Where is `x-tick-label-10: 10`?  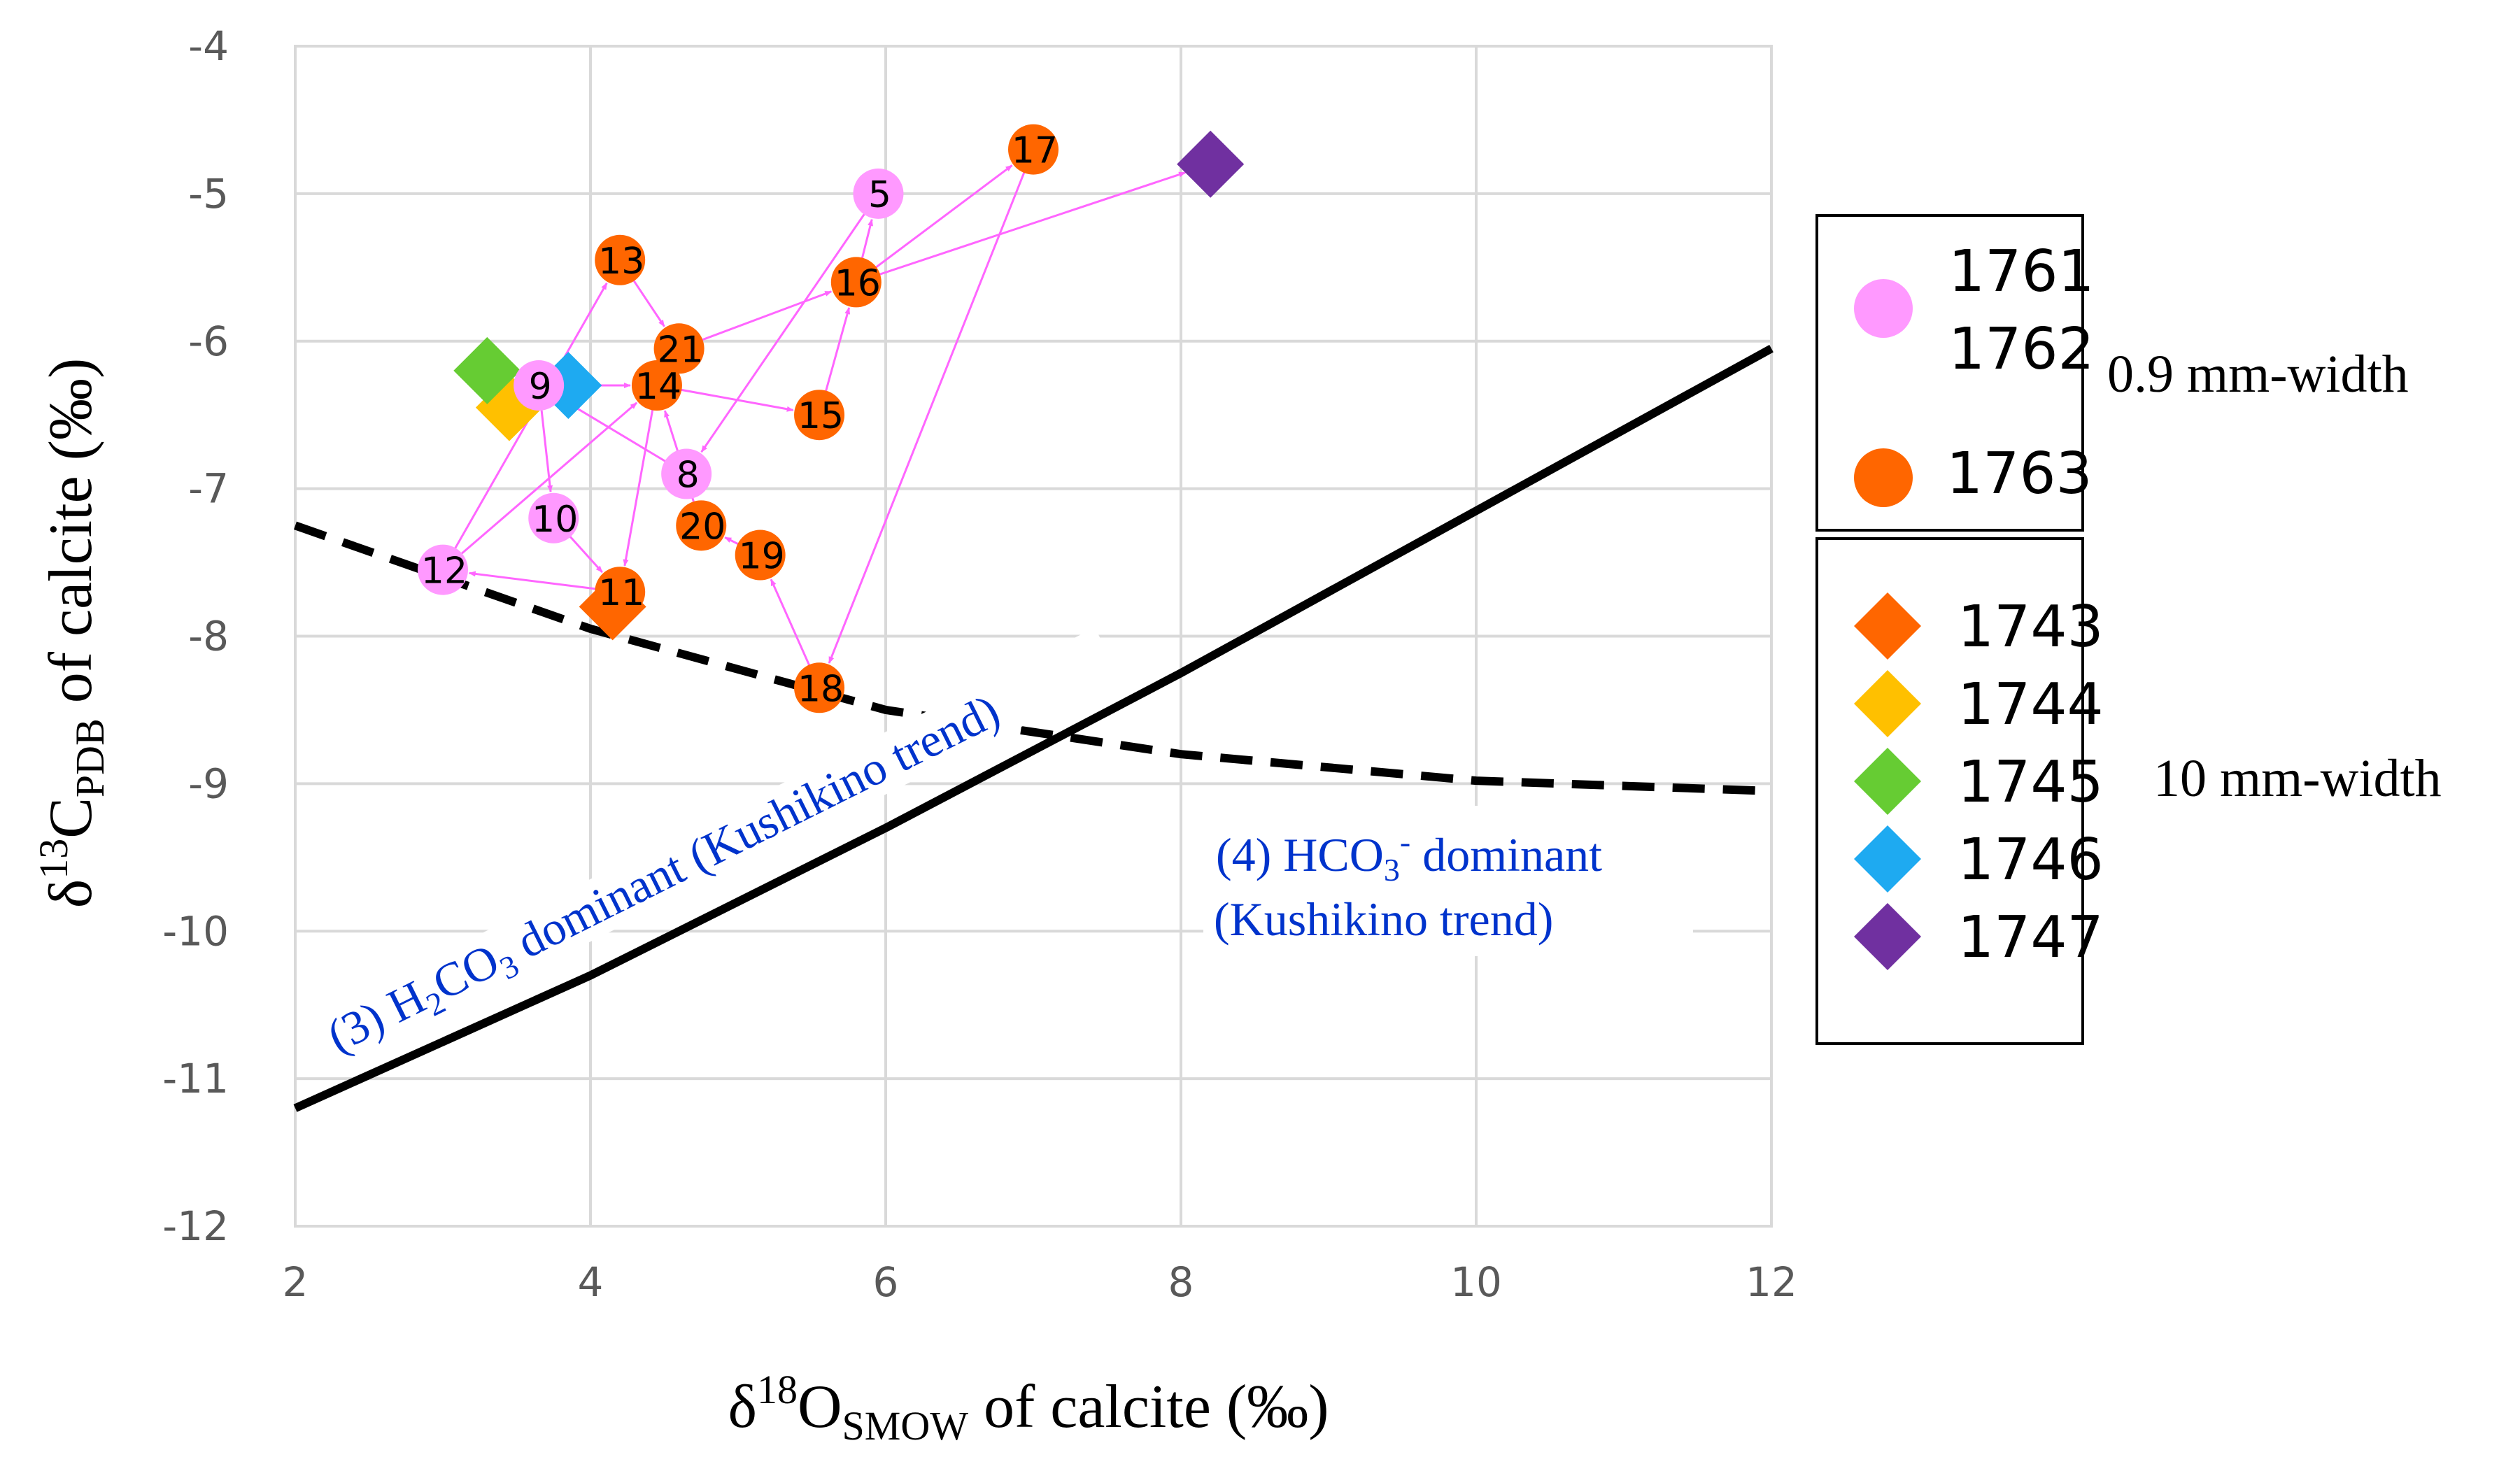 x-tick-label-10: 10 is located at coordinates (1476, 1282).